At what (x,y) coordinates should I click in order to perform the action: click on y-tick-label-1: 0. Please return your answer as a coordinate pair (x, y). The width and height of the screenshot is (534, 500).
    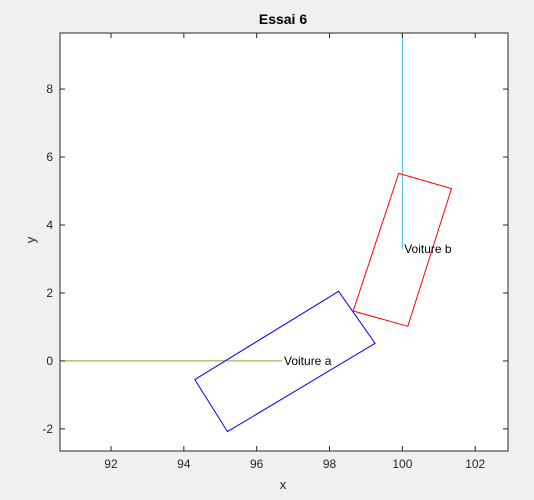
    Looking at the image, I should click on (49, 361).